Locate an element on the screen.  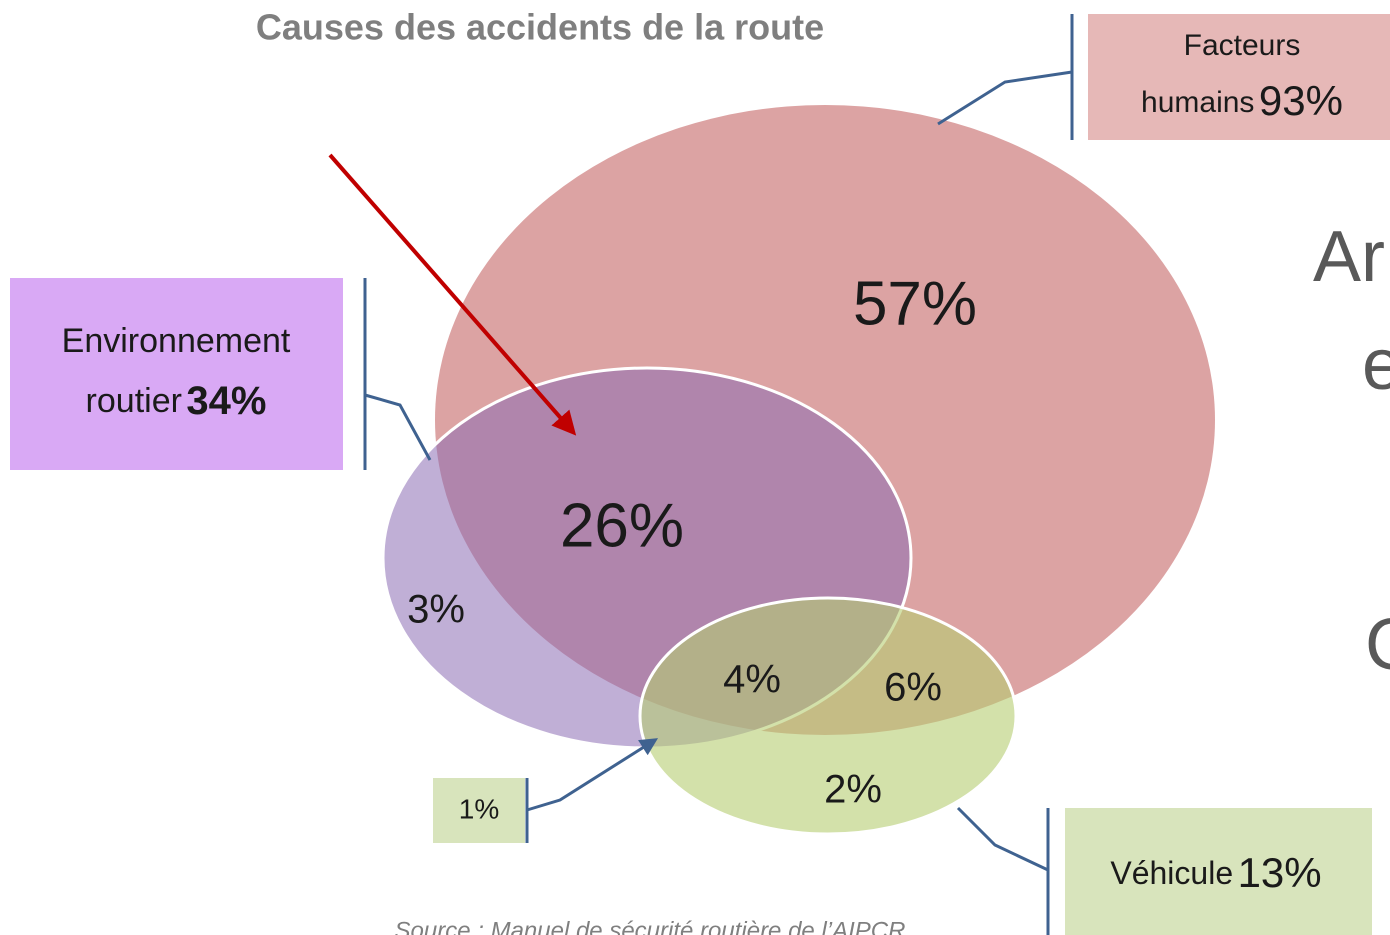
region-label: 26% is located at coordinates (622, 525).